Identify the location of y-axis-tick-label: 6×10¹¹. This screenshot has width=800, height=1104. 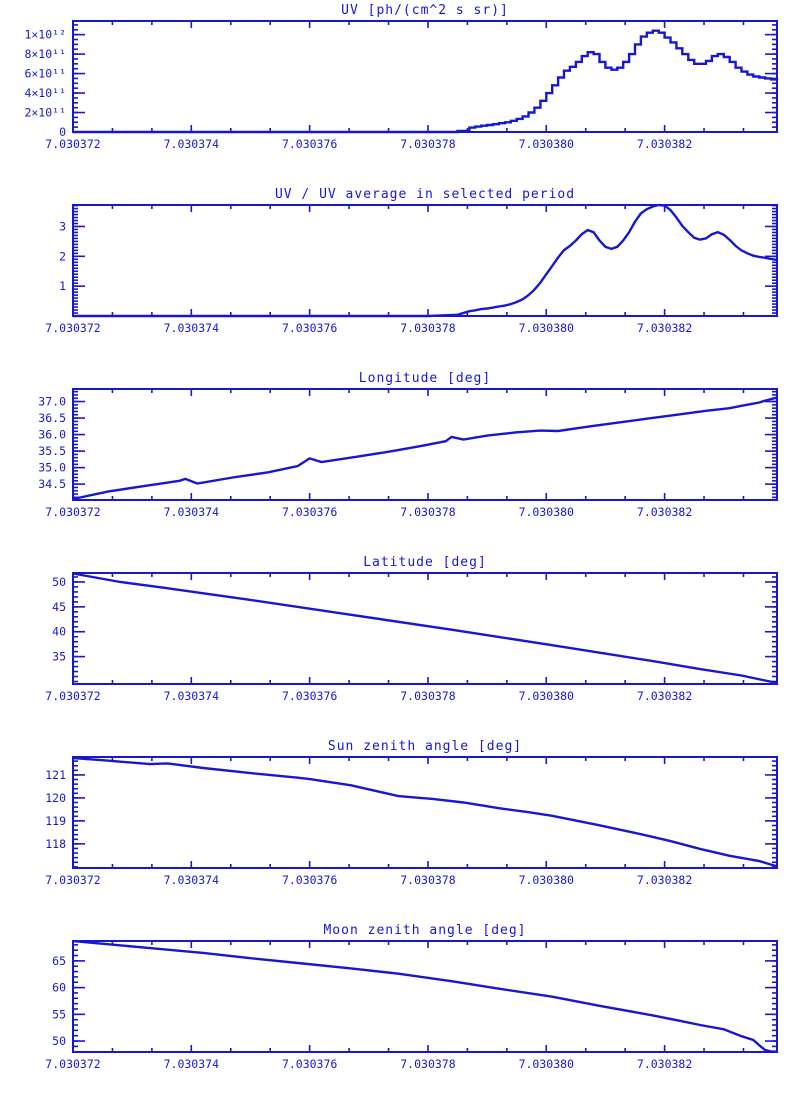
(45, 74).